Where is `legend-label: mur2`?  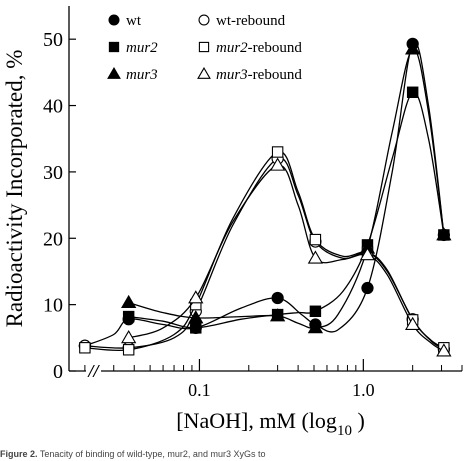 legend-label: mur2 is located at coordinates (142, 48).